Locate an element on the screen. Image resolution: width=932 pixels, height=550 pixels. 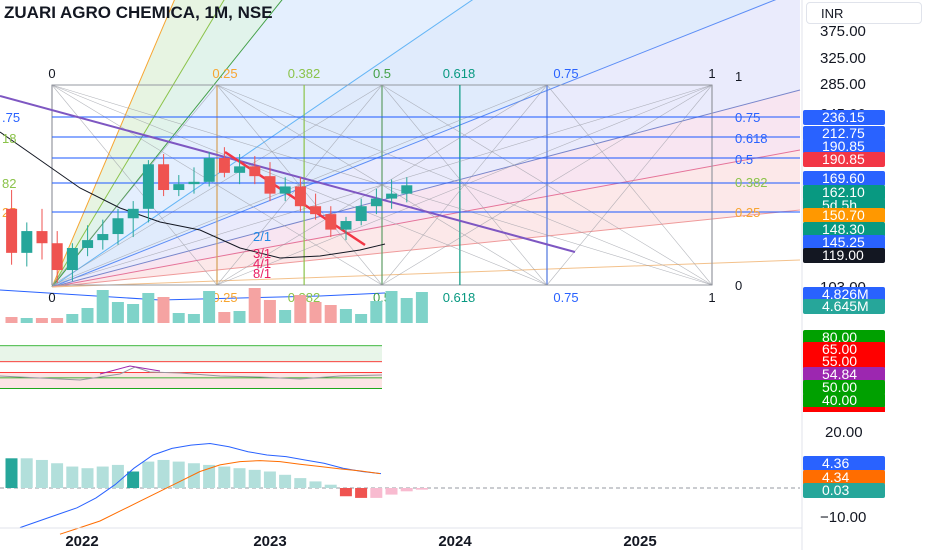
currency-label: INR is located at coordinates (832, 13).